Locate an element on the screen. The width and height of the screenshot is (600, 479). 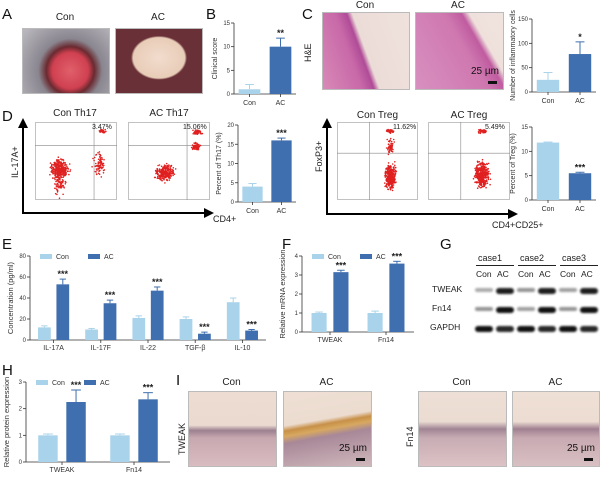
ihc-fn14-con is located at coordinates (462, 429).